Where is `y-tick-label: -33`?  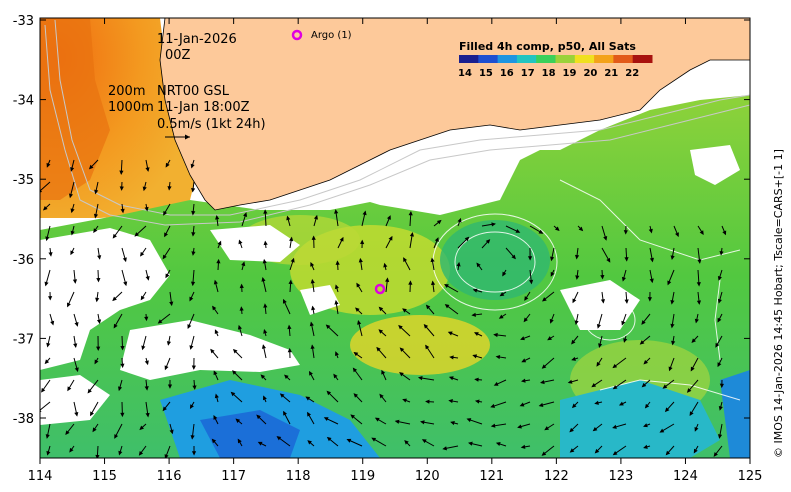
y-tick-label: -33 is located at coordinates (23, 21).